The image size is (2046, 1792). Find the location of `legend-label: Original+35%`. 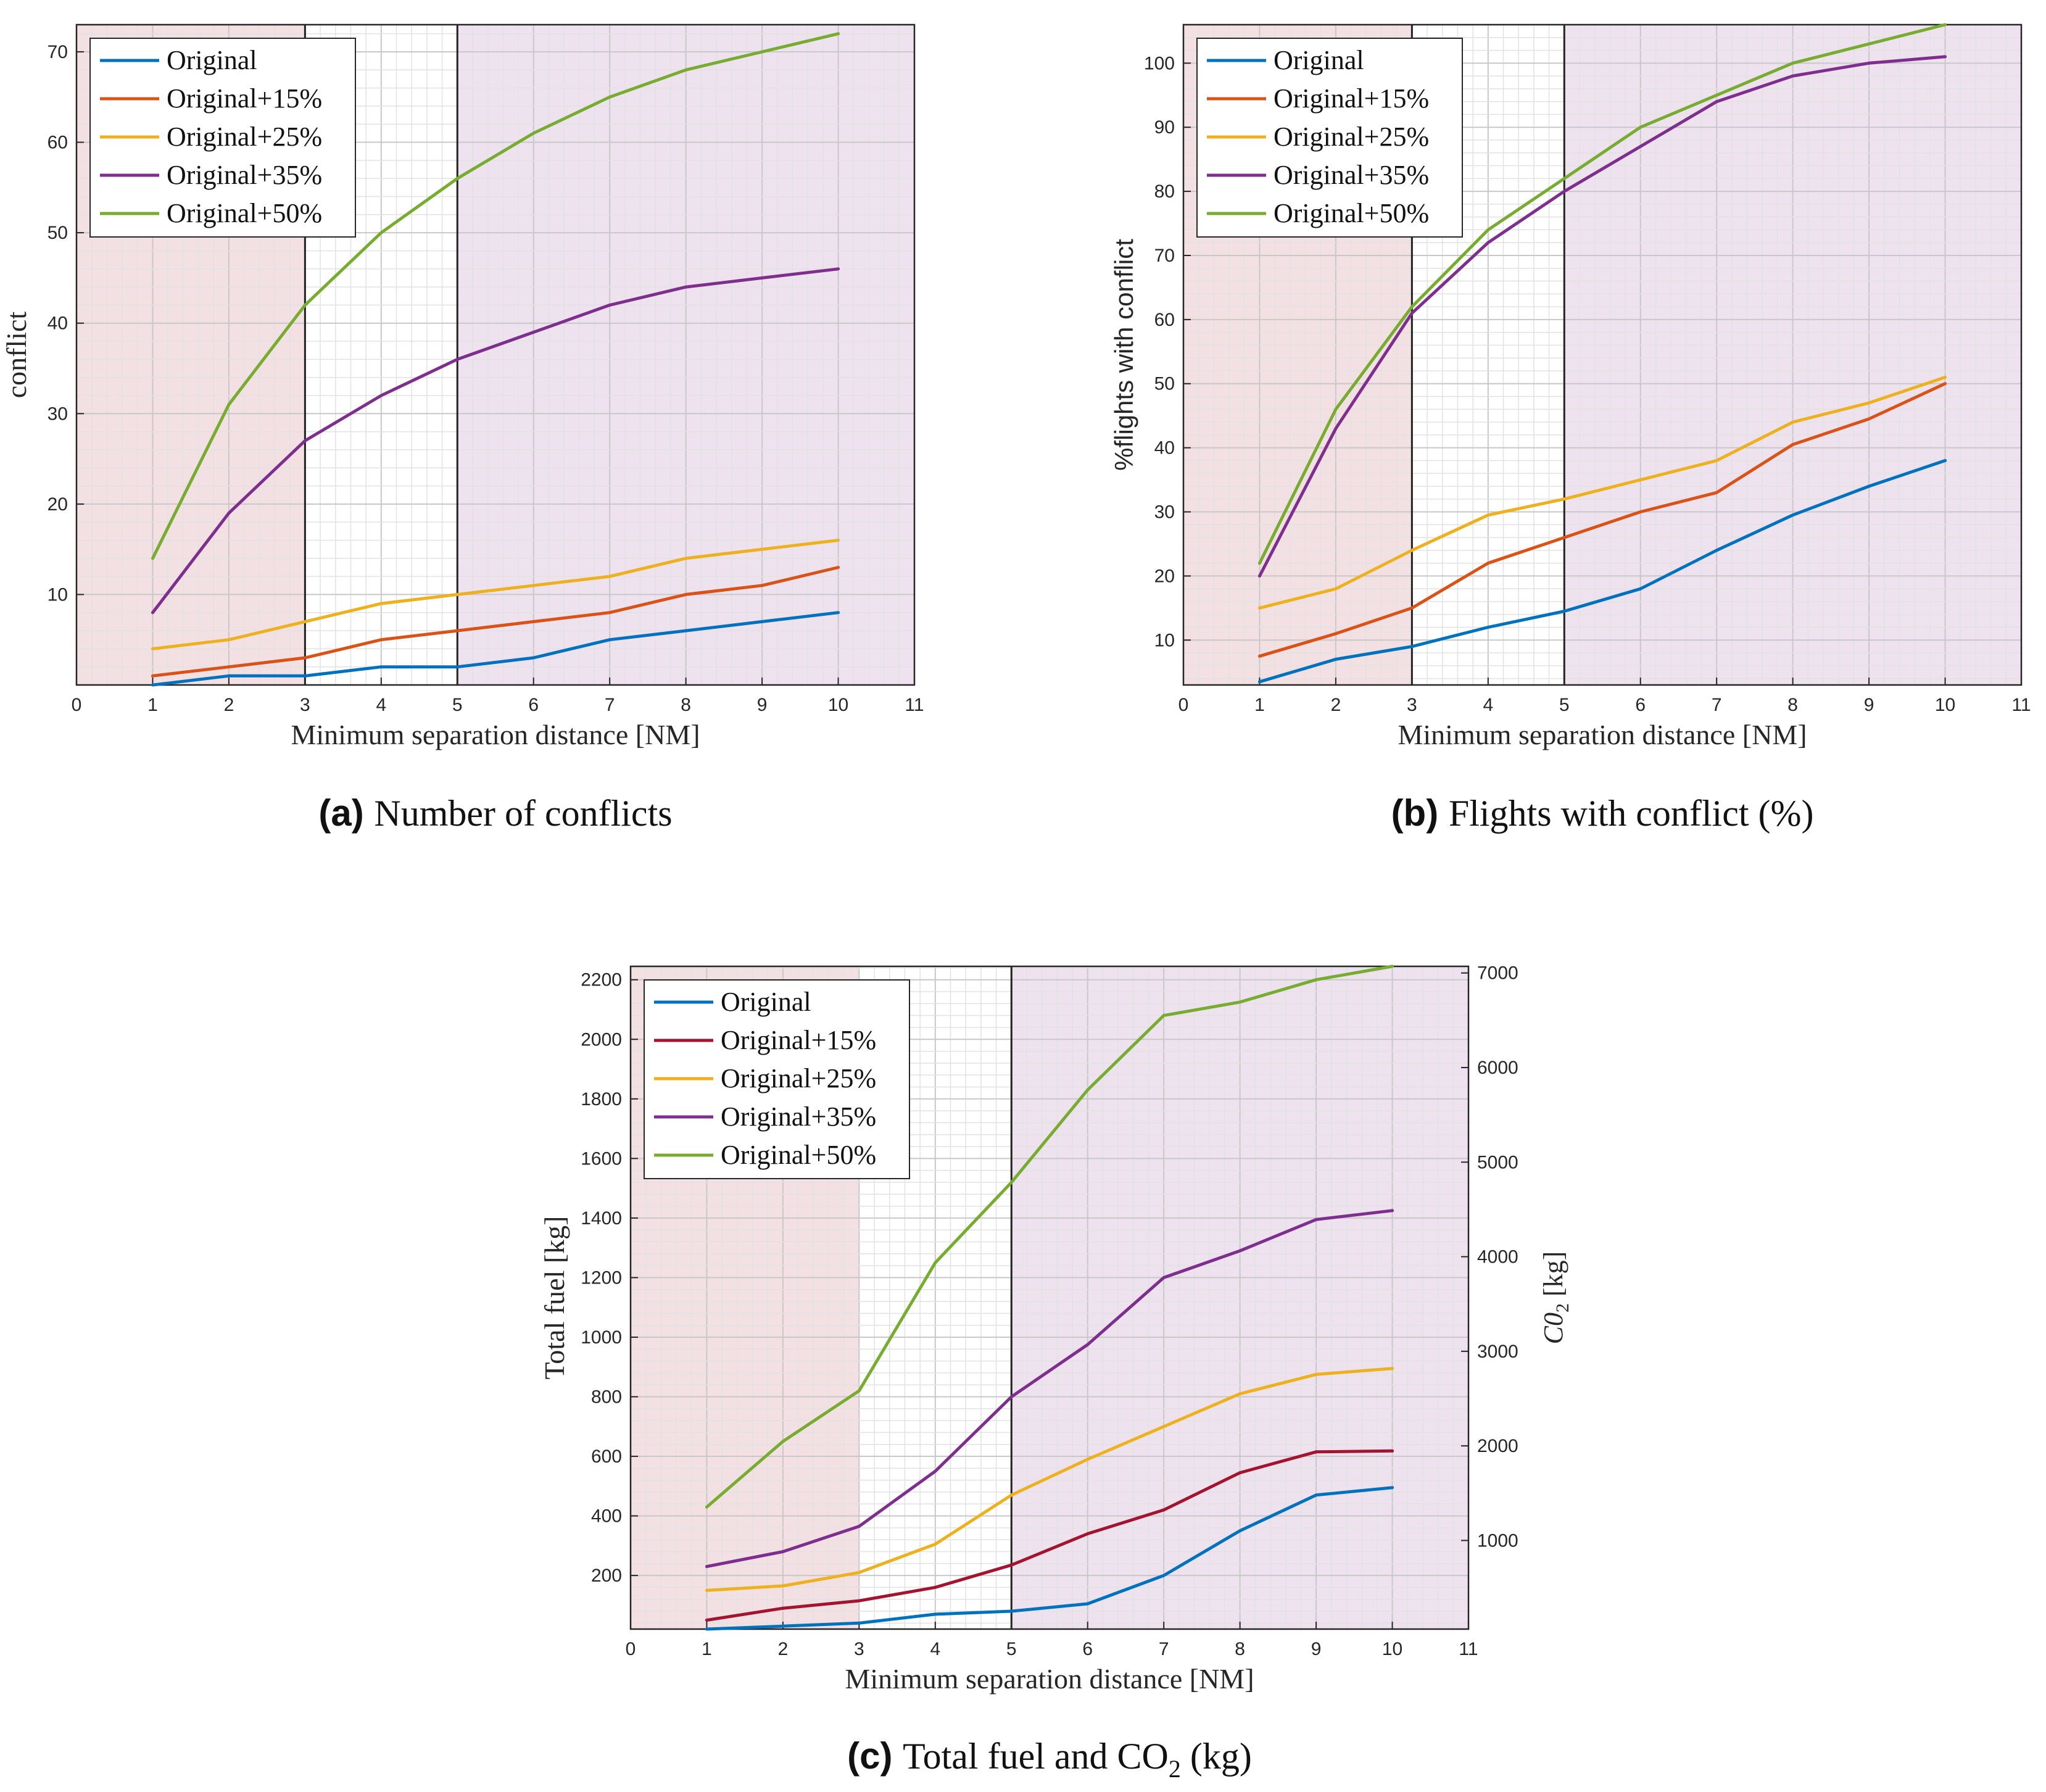

legend-label: Original+35% is located at coordinates (1351, 175).